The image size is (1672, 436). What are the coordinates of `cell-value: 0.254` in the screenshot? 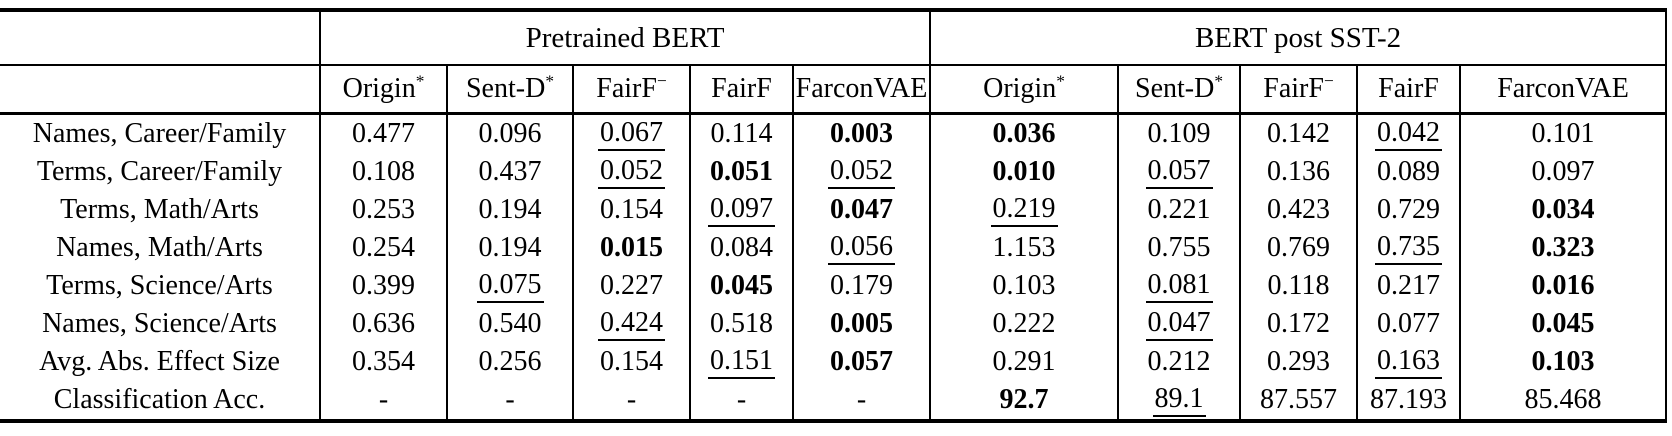 It's located at (383, 247).